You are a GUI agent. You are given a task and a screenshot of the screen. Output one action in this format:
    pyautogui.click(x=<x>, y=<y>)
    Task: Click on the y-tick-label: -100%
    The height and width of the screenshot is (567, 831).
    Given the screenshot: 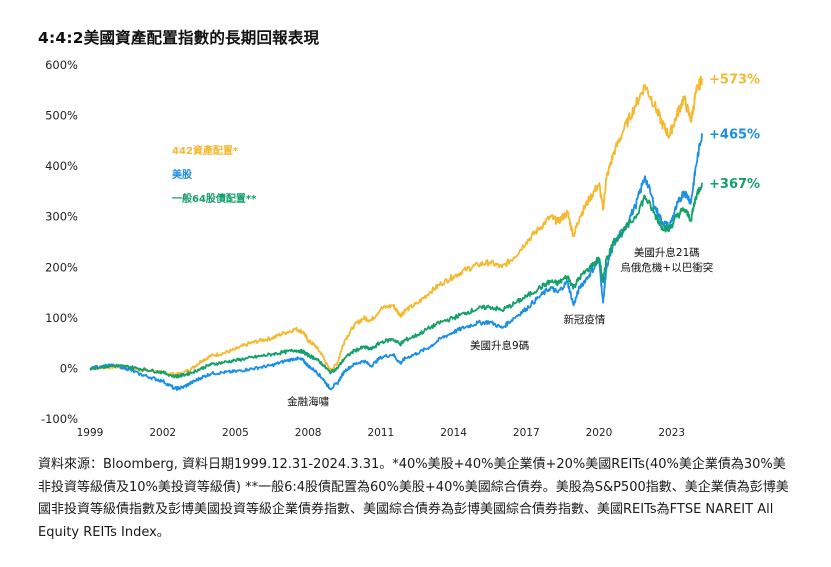 What is the action you would take?
    pyautogui.click(x=59, y=419)
    